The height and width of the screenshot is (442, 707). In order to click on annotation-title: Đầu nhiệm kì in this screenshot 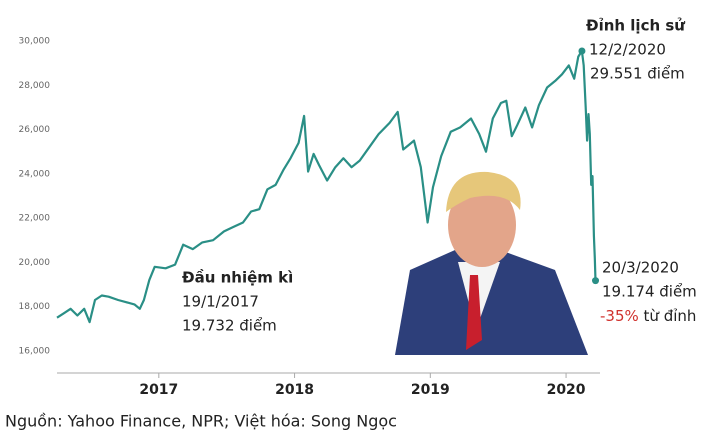, I will do `click(237, 278)`.